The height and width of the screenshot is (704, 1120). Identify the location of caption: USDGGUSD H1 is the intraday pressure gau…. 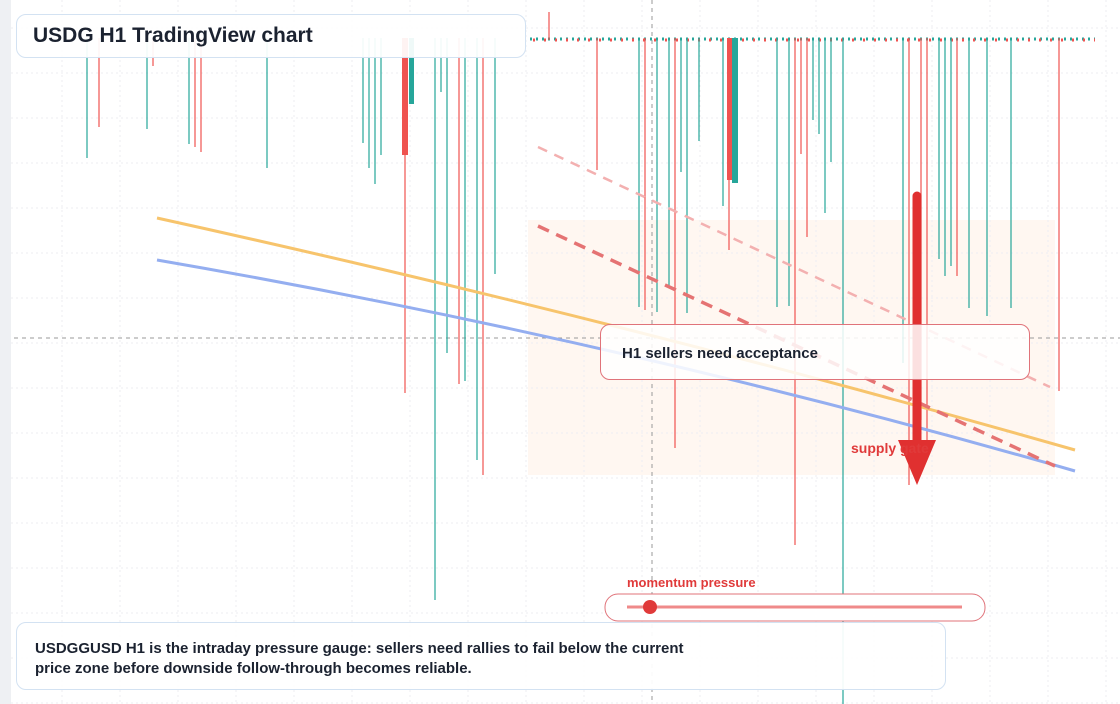
(481, 656).